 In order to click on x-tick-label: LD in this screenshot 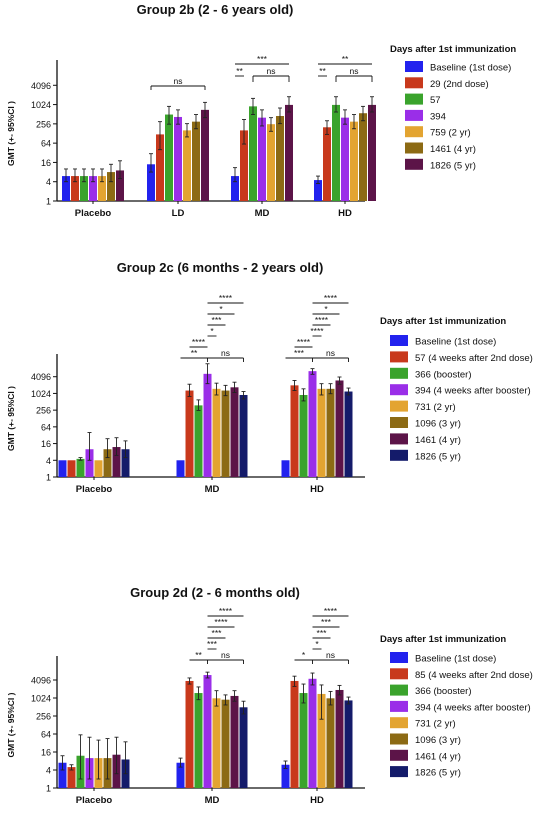, I will do `click(178, 213)`.